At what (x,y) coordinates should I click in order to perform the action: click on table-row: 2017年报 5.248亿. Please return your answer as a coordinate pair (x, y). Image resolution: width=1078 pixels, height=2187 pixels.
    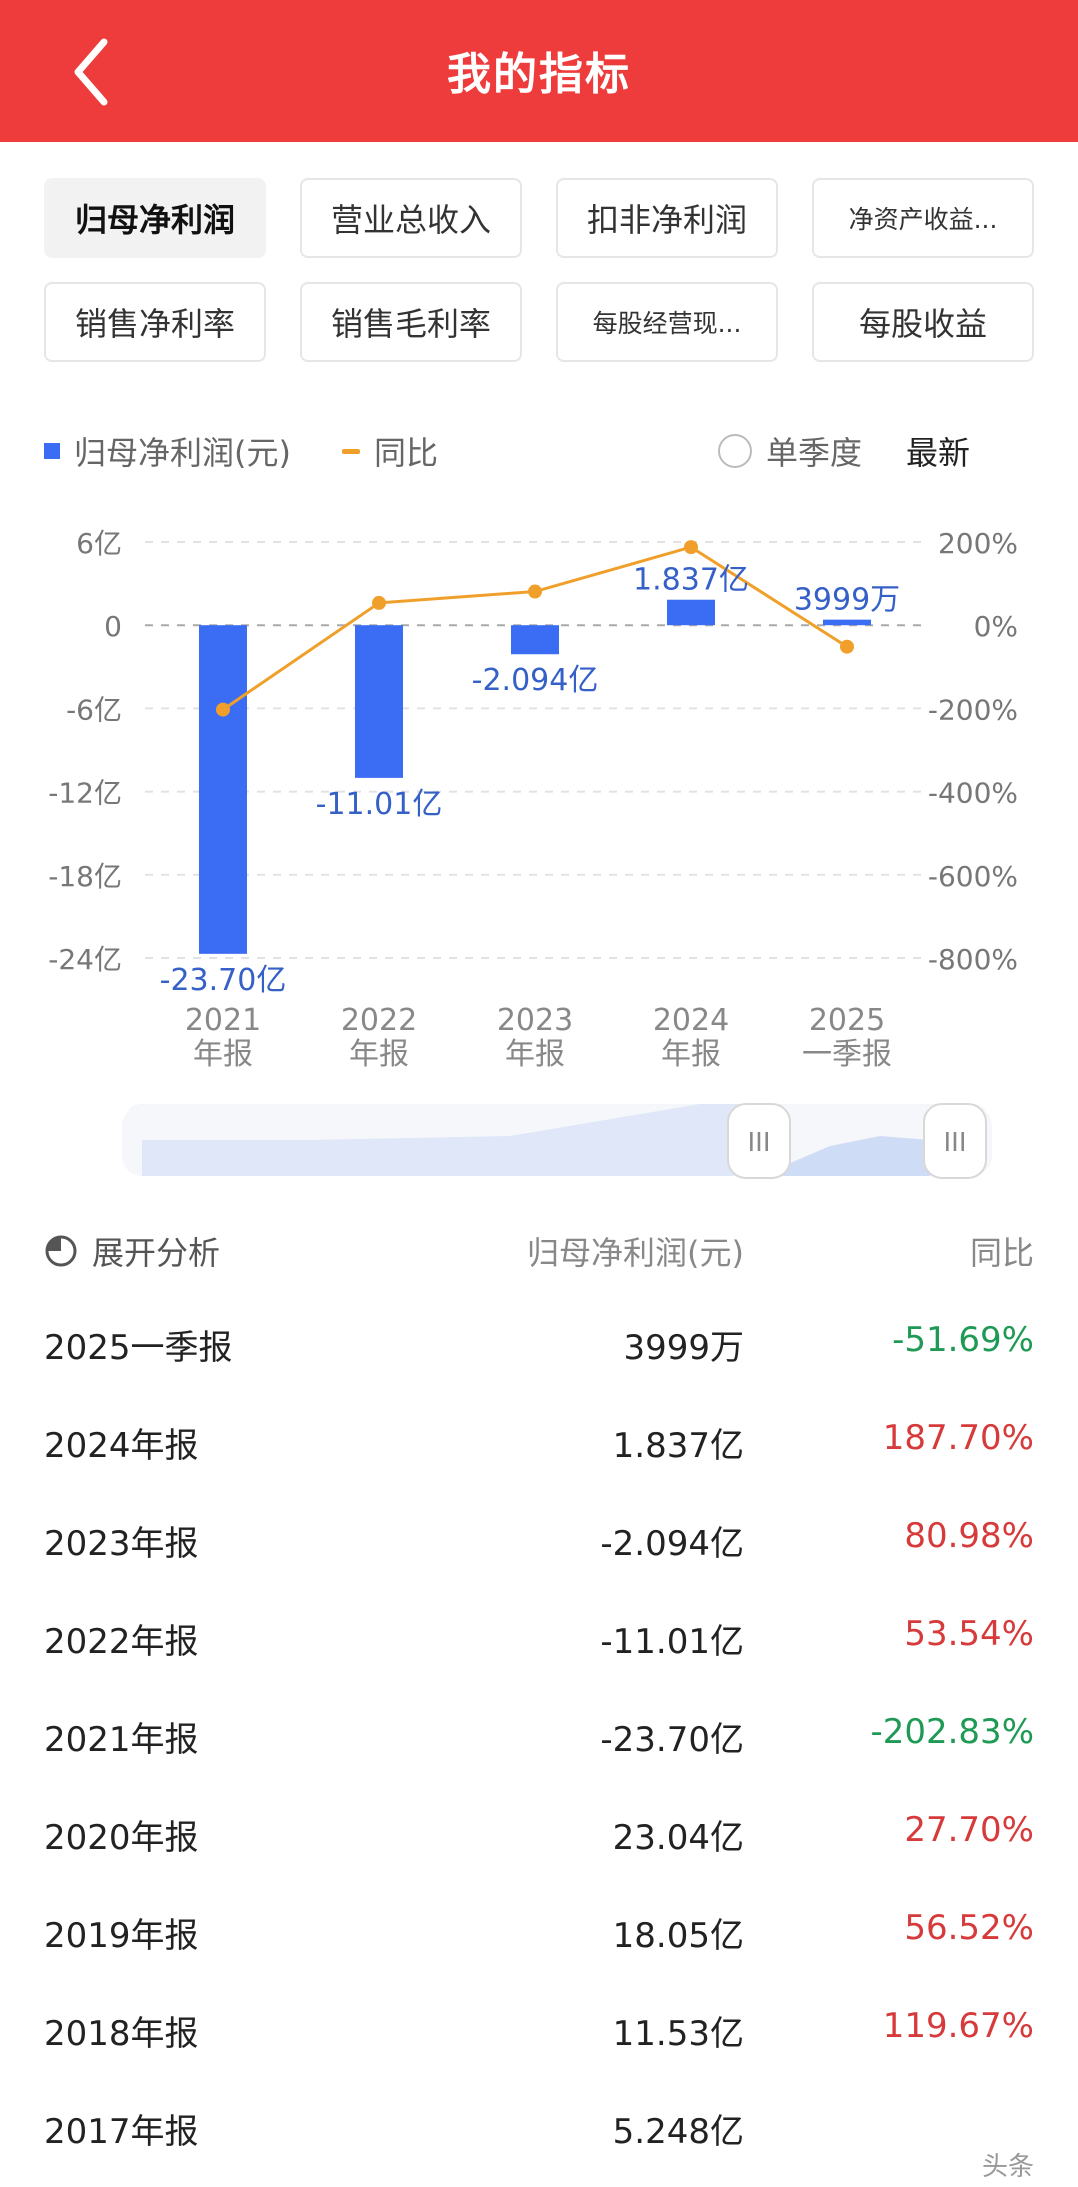
    Looking at the image, I should click on (539, 2139).